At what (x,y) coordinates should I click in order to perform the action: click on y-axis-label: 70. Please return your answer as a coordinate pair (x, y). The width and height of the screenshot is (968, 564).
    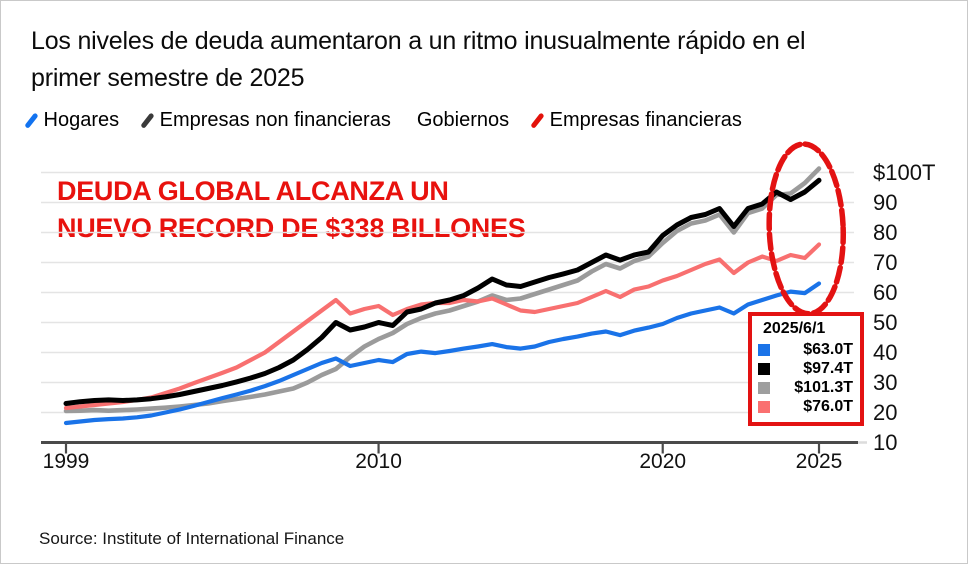
    Looking at the image, I should click on (885, 262).